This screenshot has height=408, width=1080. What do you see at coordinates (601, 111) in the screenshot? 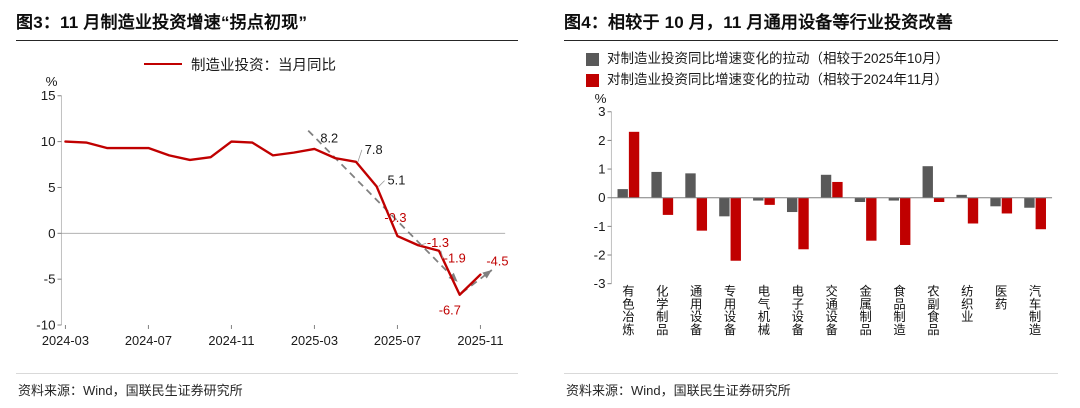
I see `svg-text: 3` at bounding box center [601, 111].